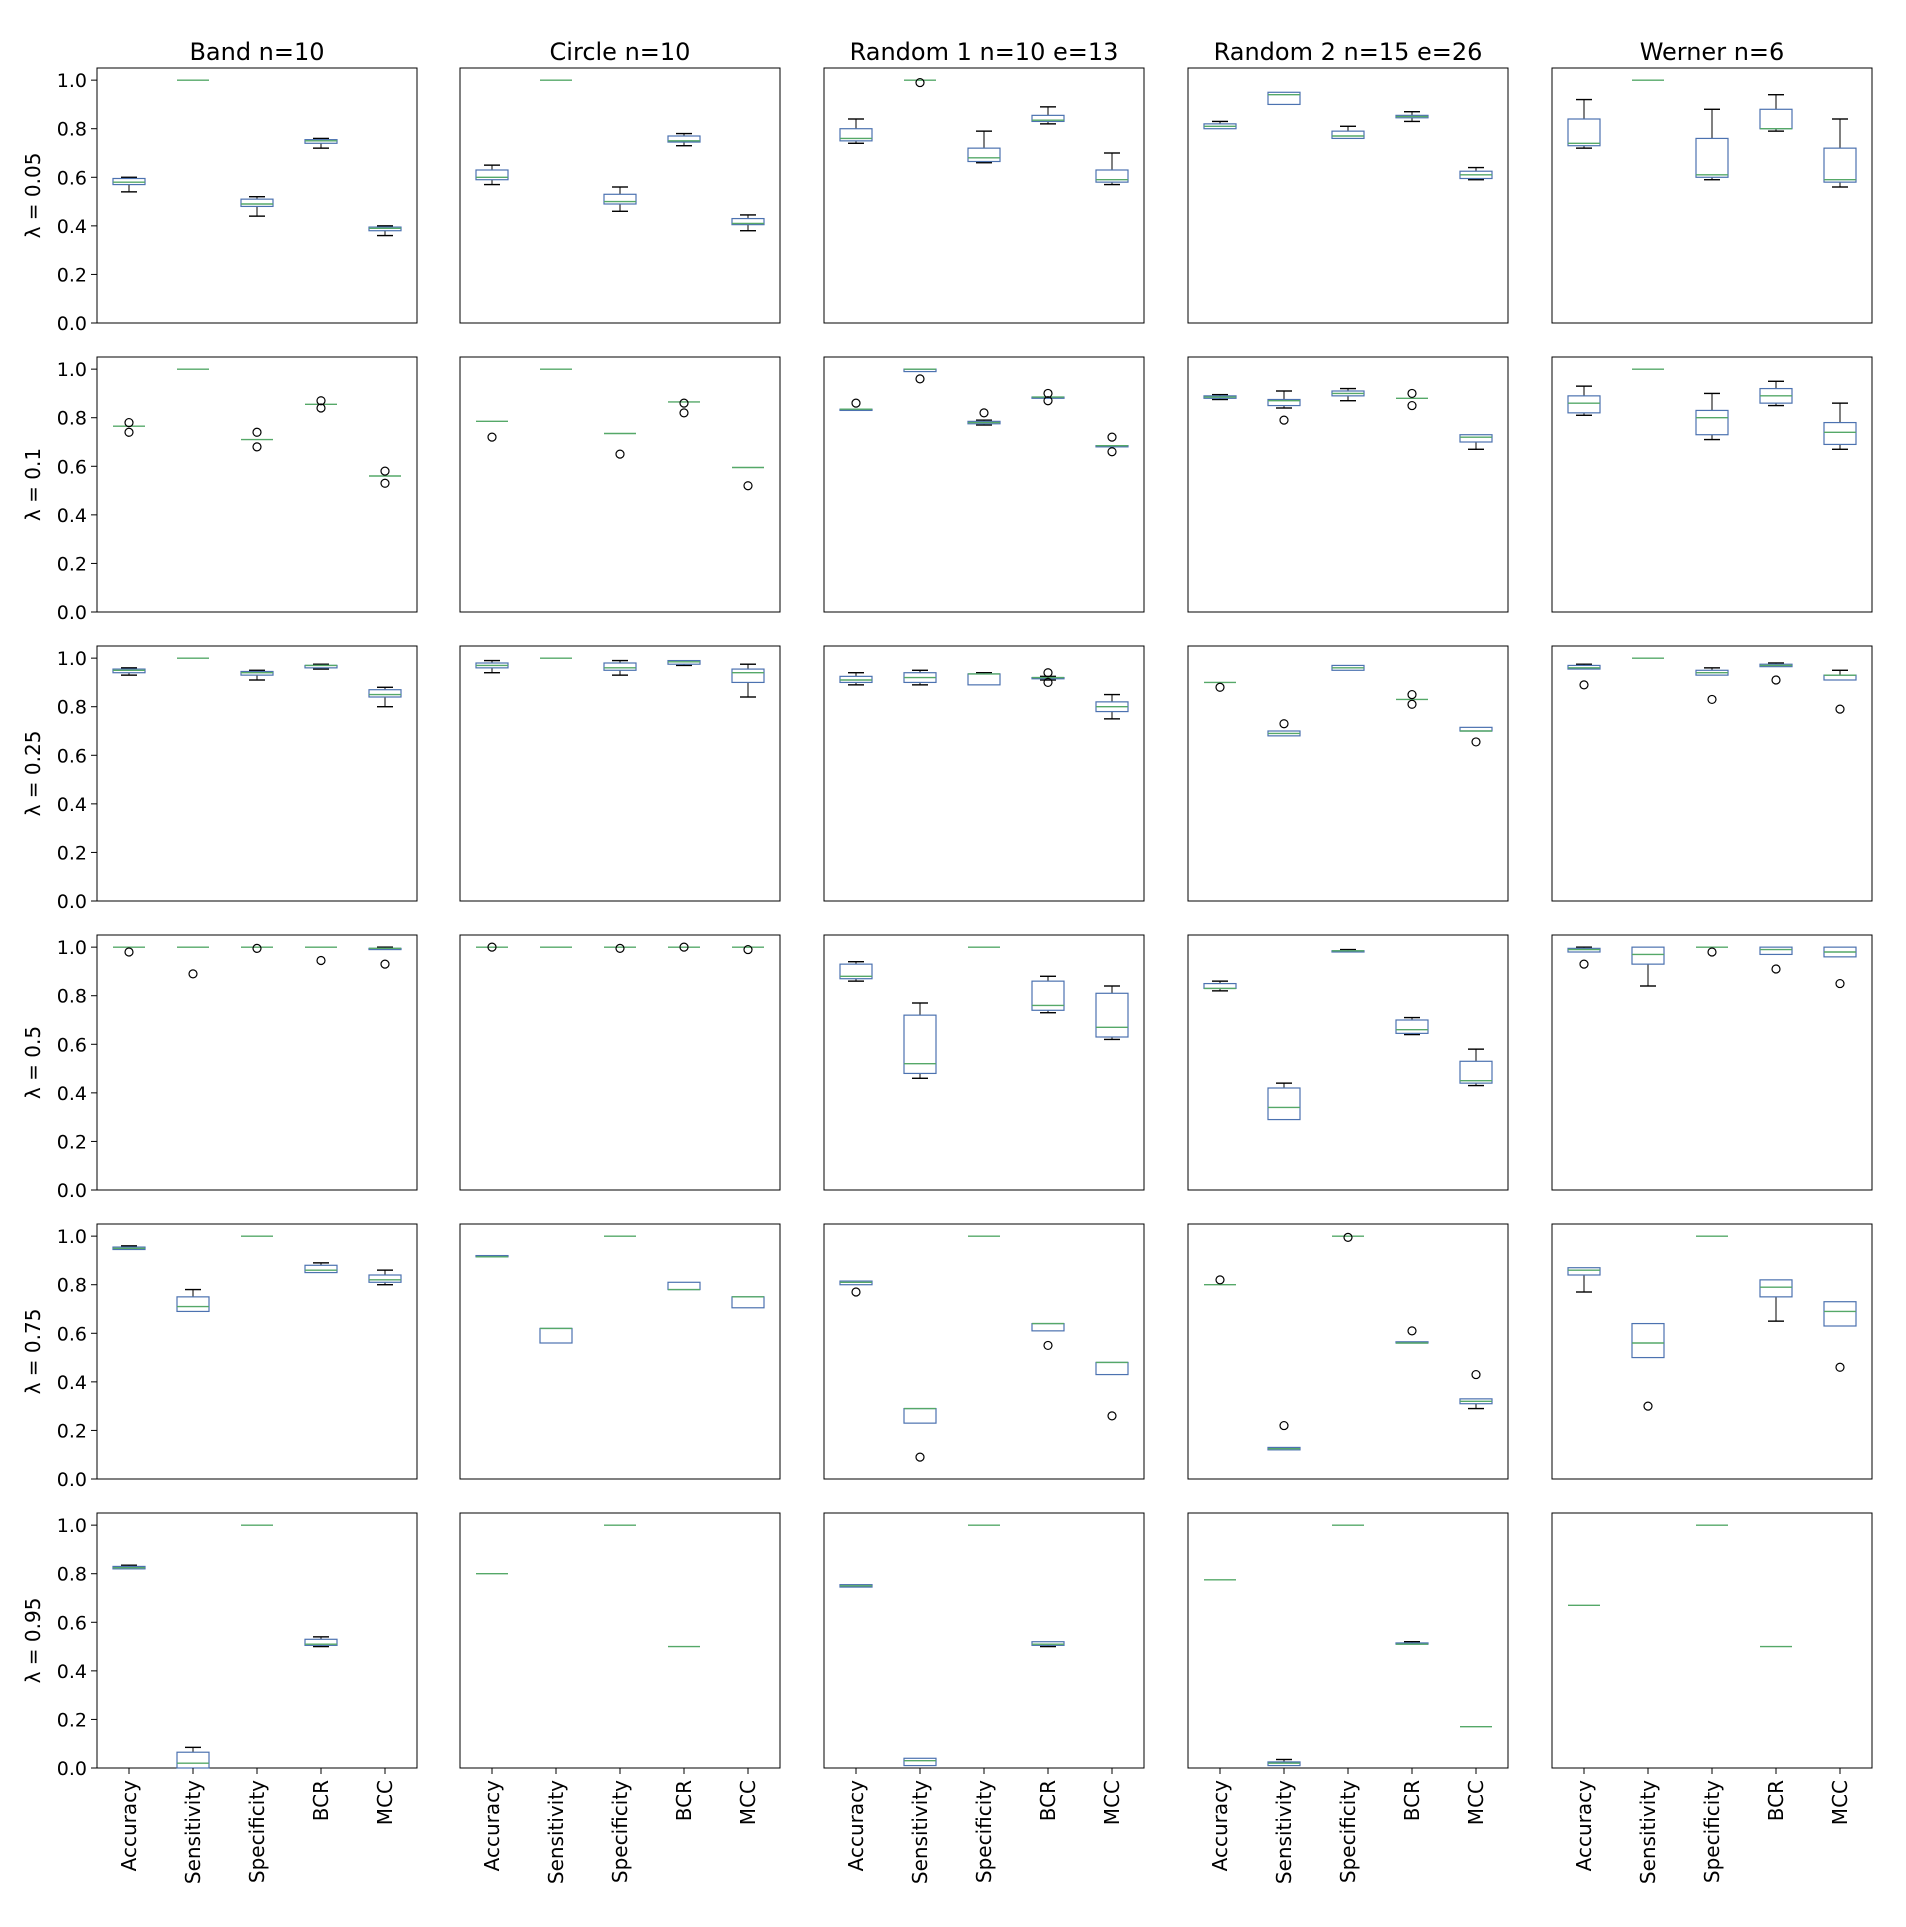 The image size is (1906, 1927). Describe the element at coordinates (1348, 52) in the screenshot. I see `column-title: Random 2 n=15 e=26` at that location.